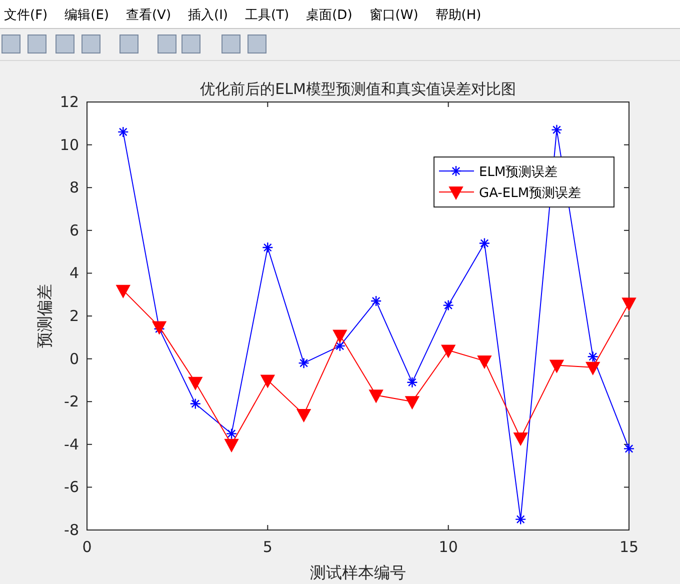 This screenshot has height=584, width=680. I want to click on y-tick-label: -4, so click(71, 444).